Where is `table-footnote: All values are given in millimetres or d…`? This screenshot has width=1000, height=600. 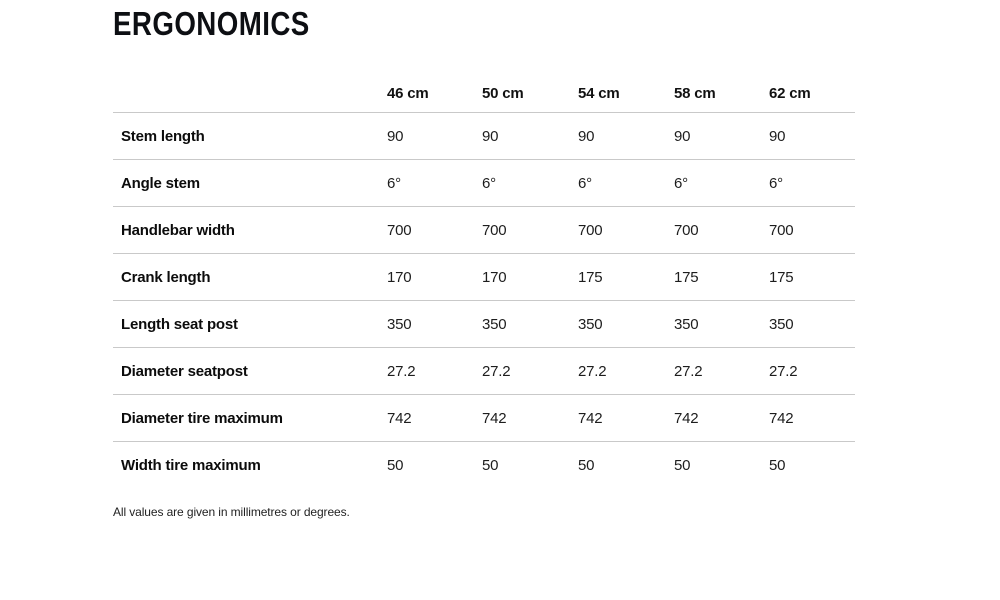 table-footnote: All values are given in millimetres or d… is located at coordinates (231, 512).